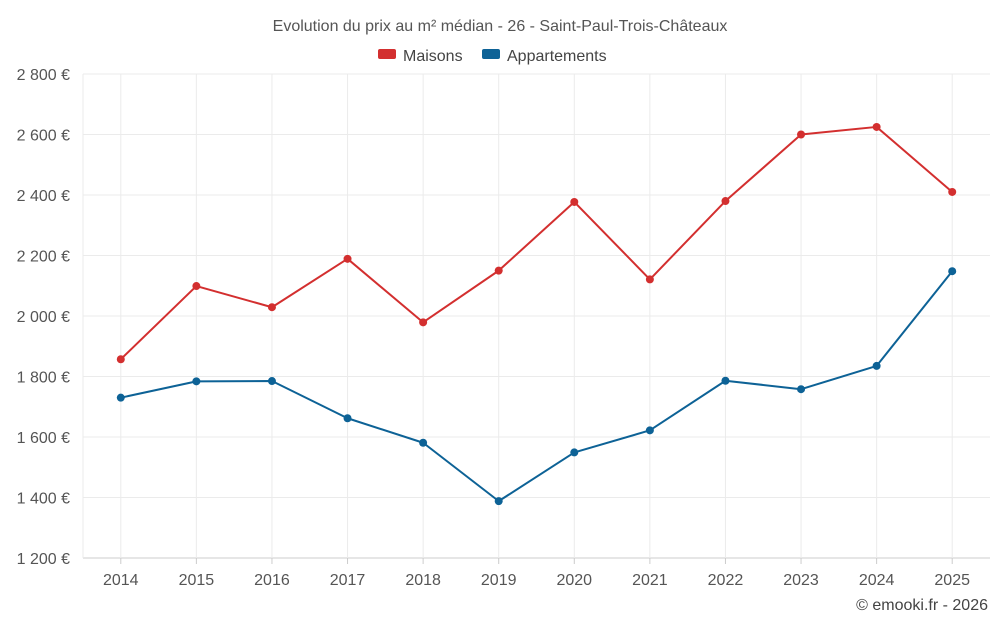 Image resolution: width=1000 pixels, height=625 pixels. I want to click on data-point-appartements-2022, so click(725, 380).